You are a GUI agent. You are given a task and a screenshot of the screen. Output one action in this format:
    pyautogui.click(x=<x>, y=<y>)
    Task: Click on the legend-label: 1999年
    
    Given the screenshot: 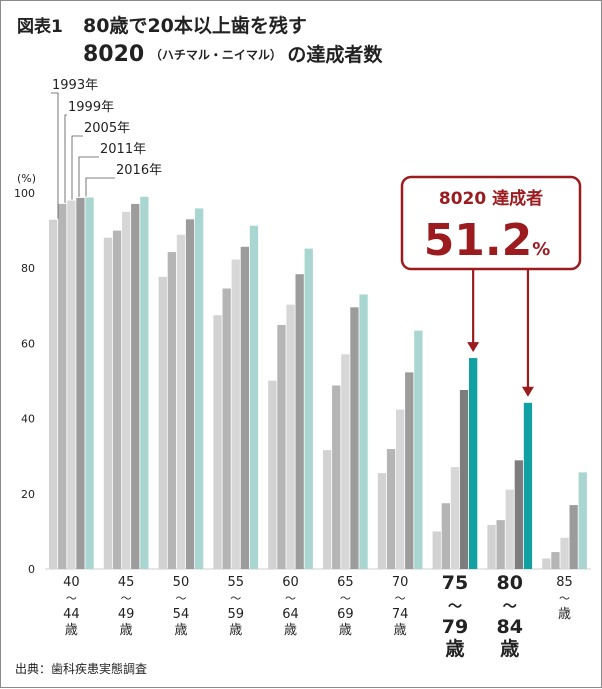 What is the action you would take?
    pyautogui.click(x=91, y=107)
    